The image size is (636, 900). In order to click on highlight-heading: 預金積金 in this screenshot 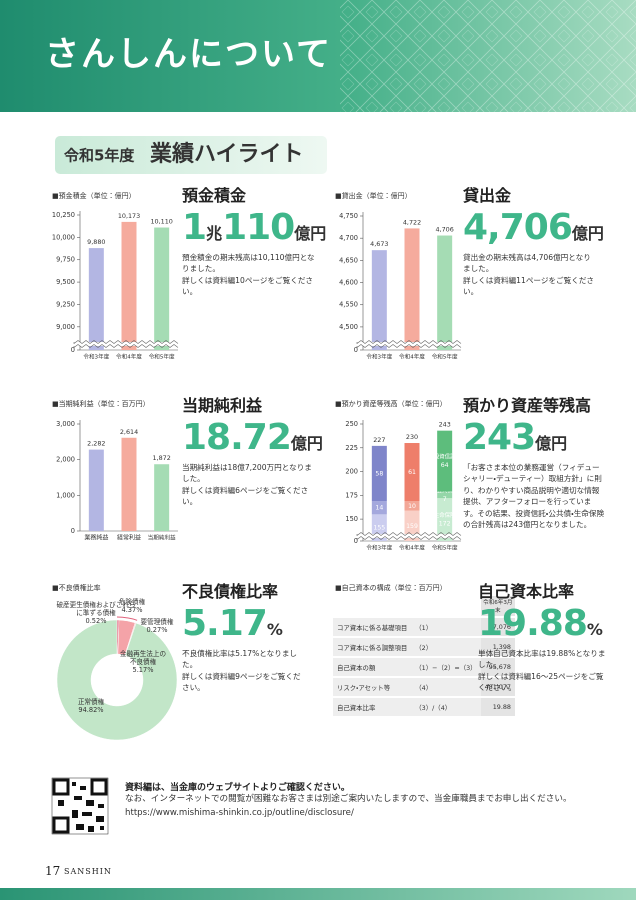, I will do `click(214, 195)`.